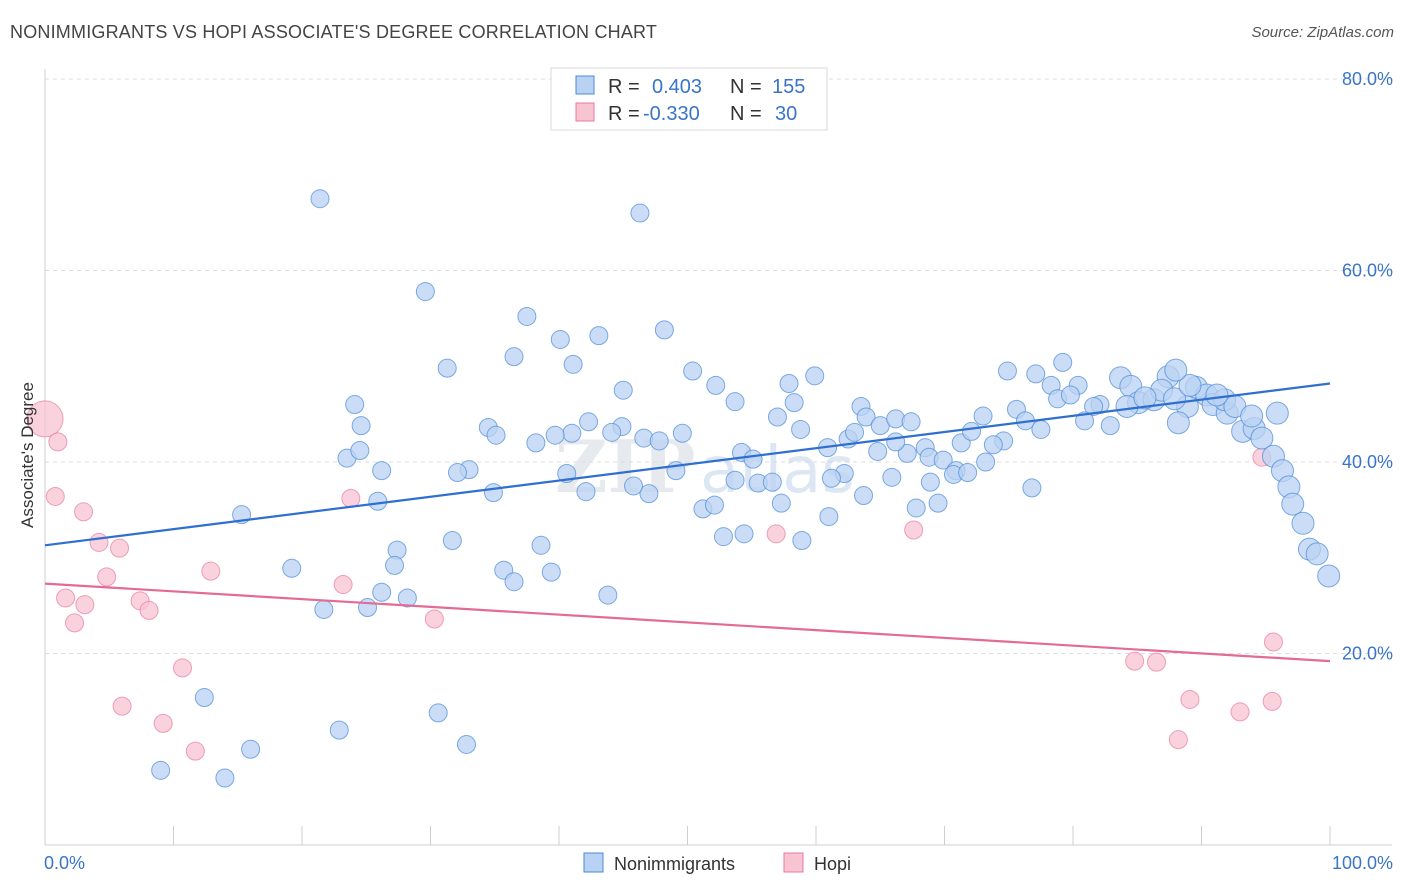 The width and height of the screenshot is (1406, 892). What do you see at coordinates (1367, 462) in the screenshot?
I see `y-tick-label: 40.0%` at bounding box center [1367, 462].